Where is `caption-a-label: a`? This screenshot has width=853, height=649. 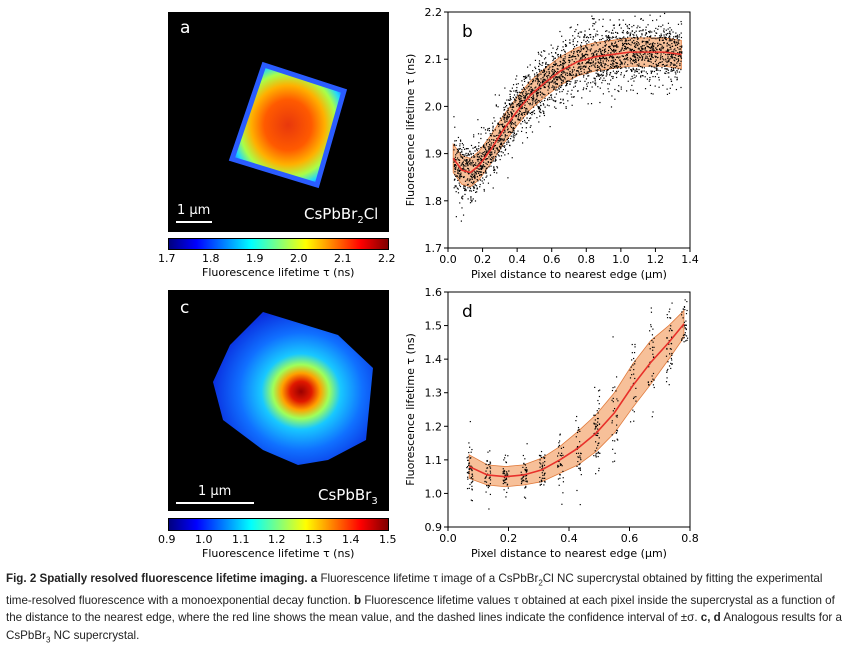
caption-a-label: a is located at coordinates (314, 578).